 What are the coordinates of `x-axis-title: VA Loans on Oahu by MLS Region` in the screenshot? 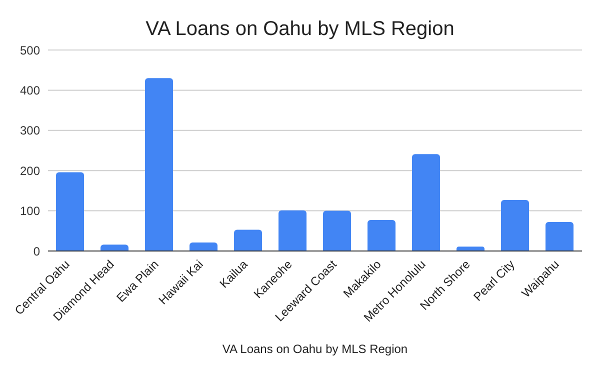 It's located at (315, 349).